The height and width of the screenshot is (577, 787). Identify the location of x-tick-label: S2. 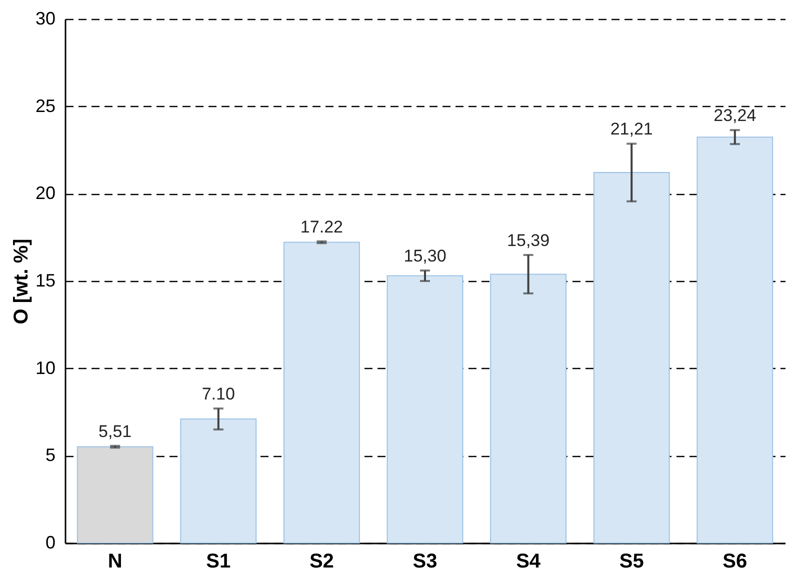
(321, 561).